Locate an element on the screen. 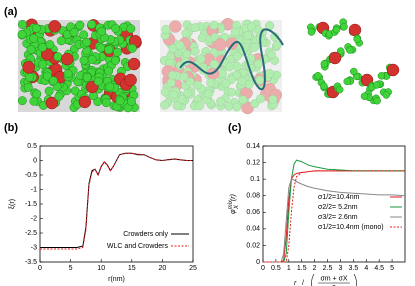 Image resolution: width=415 pixels, height=286 pixels. x-tick-label: 0.5 is located at coordinates (276, 268).